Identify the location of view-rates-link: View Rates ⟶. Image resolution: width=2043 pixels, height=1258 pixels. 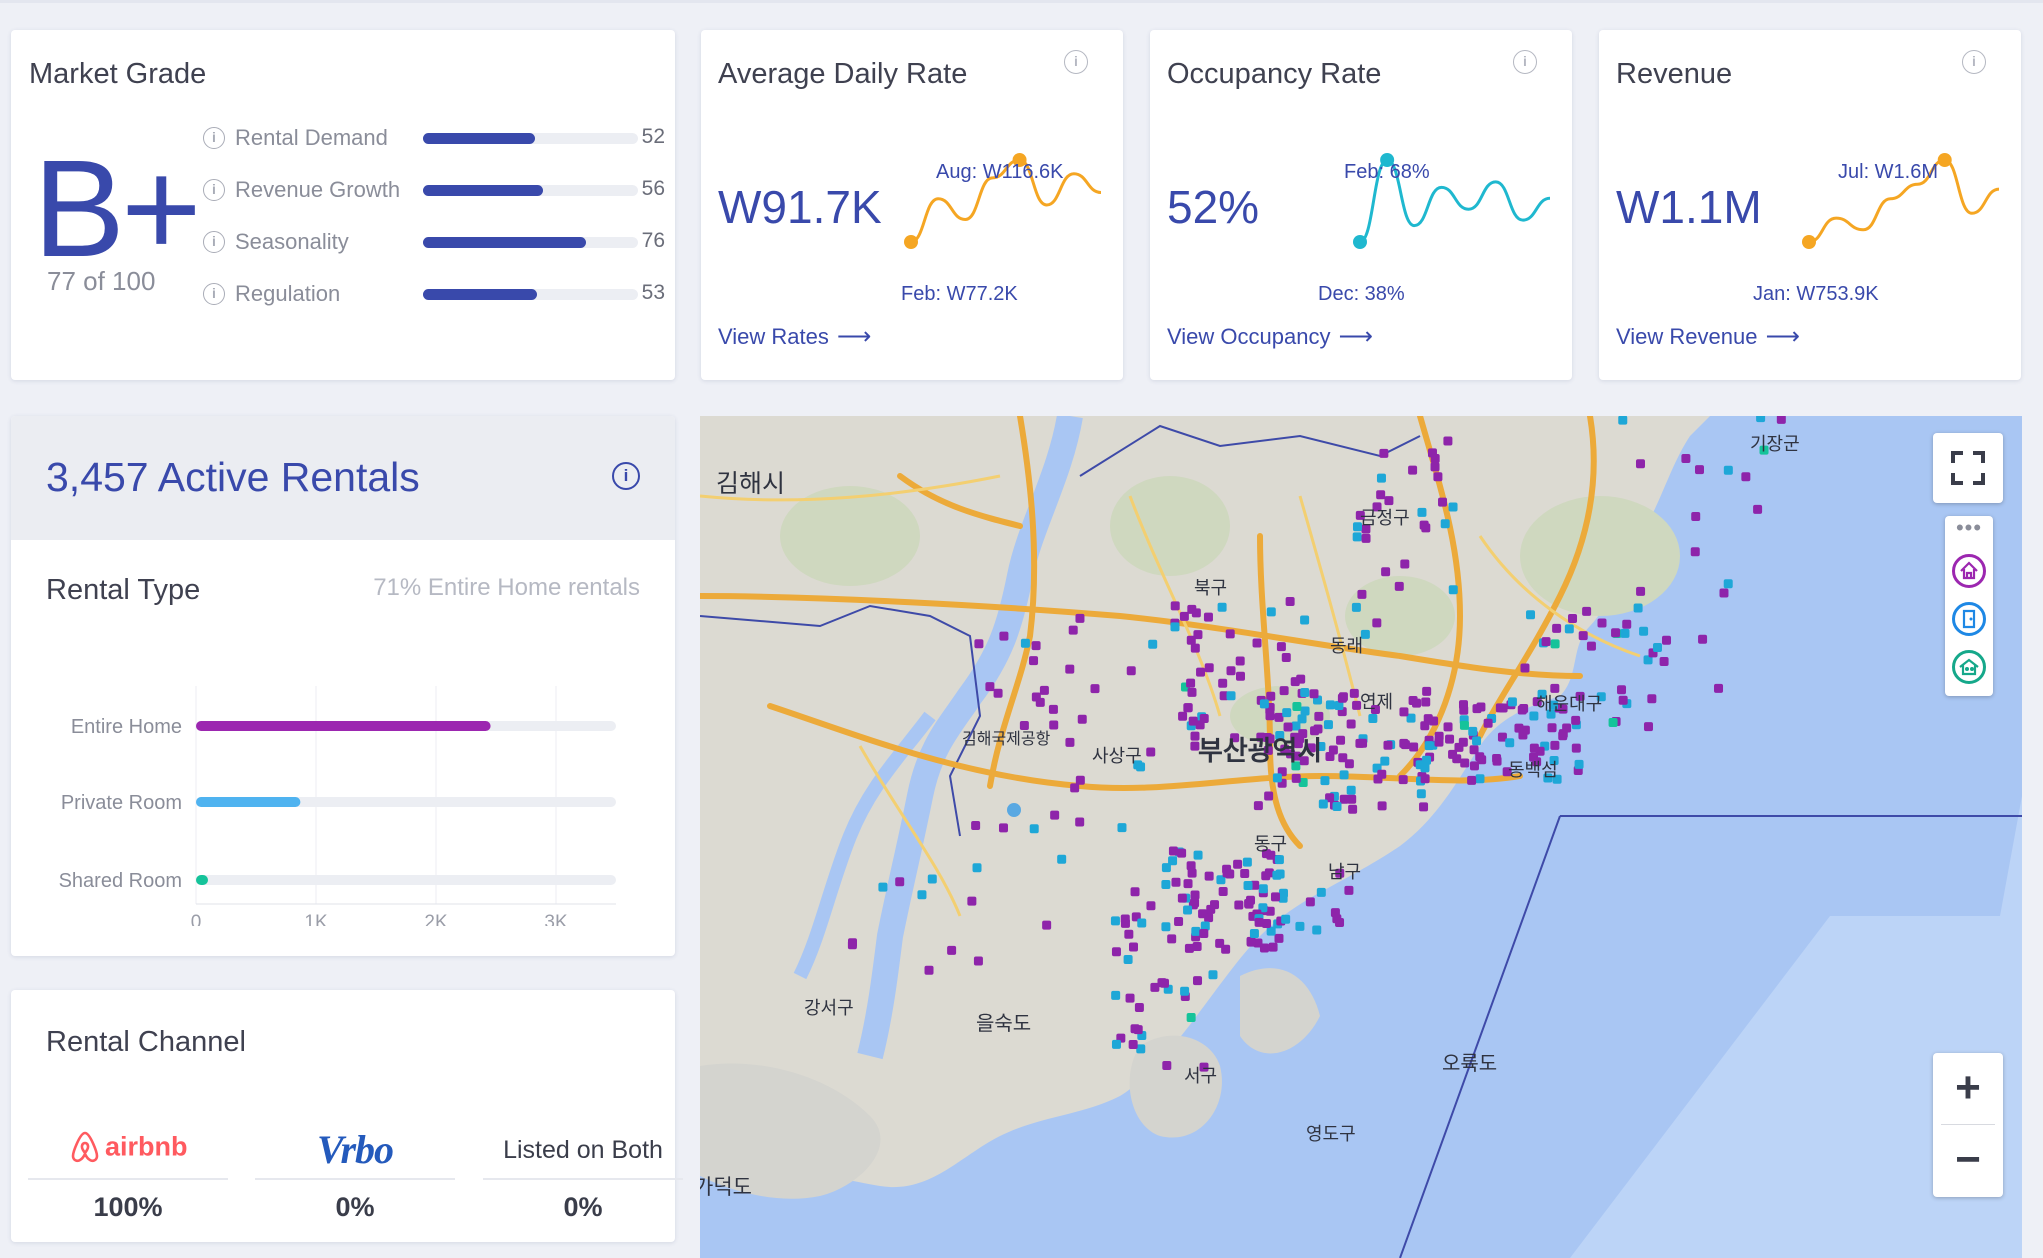
(794, 336).